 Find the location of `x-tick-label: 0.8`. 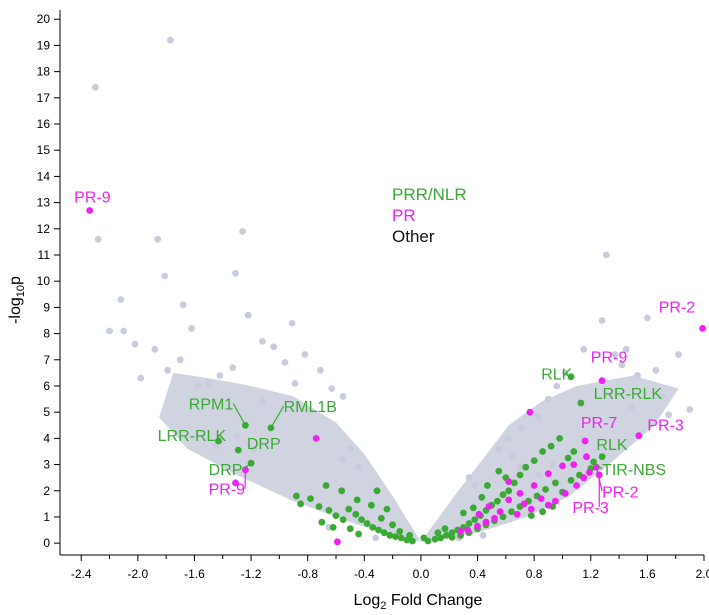

x-tick-label: 0.8 is located at coordinates (534, 574).